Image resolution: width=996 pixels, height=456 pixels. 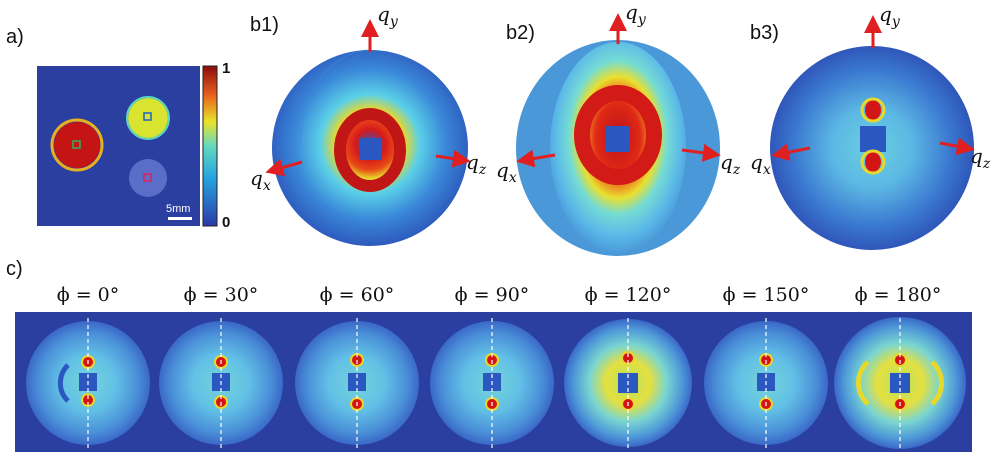 I want to click on phi-label-0: ϕ = 0°, so click(x=88, y=295).